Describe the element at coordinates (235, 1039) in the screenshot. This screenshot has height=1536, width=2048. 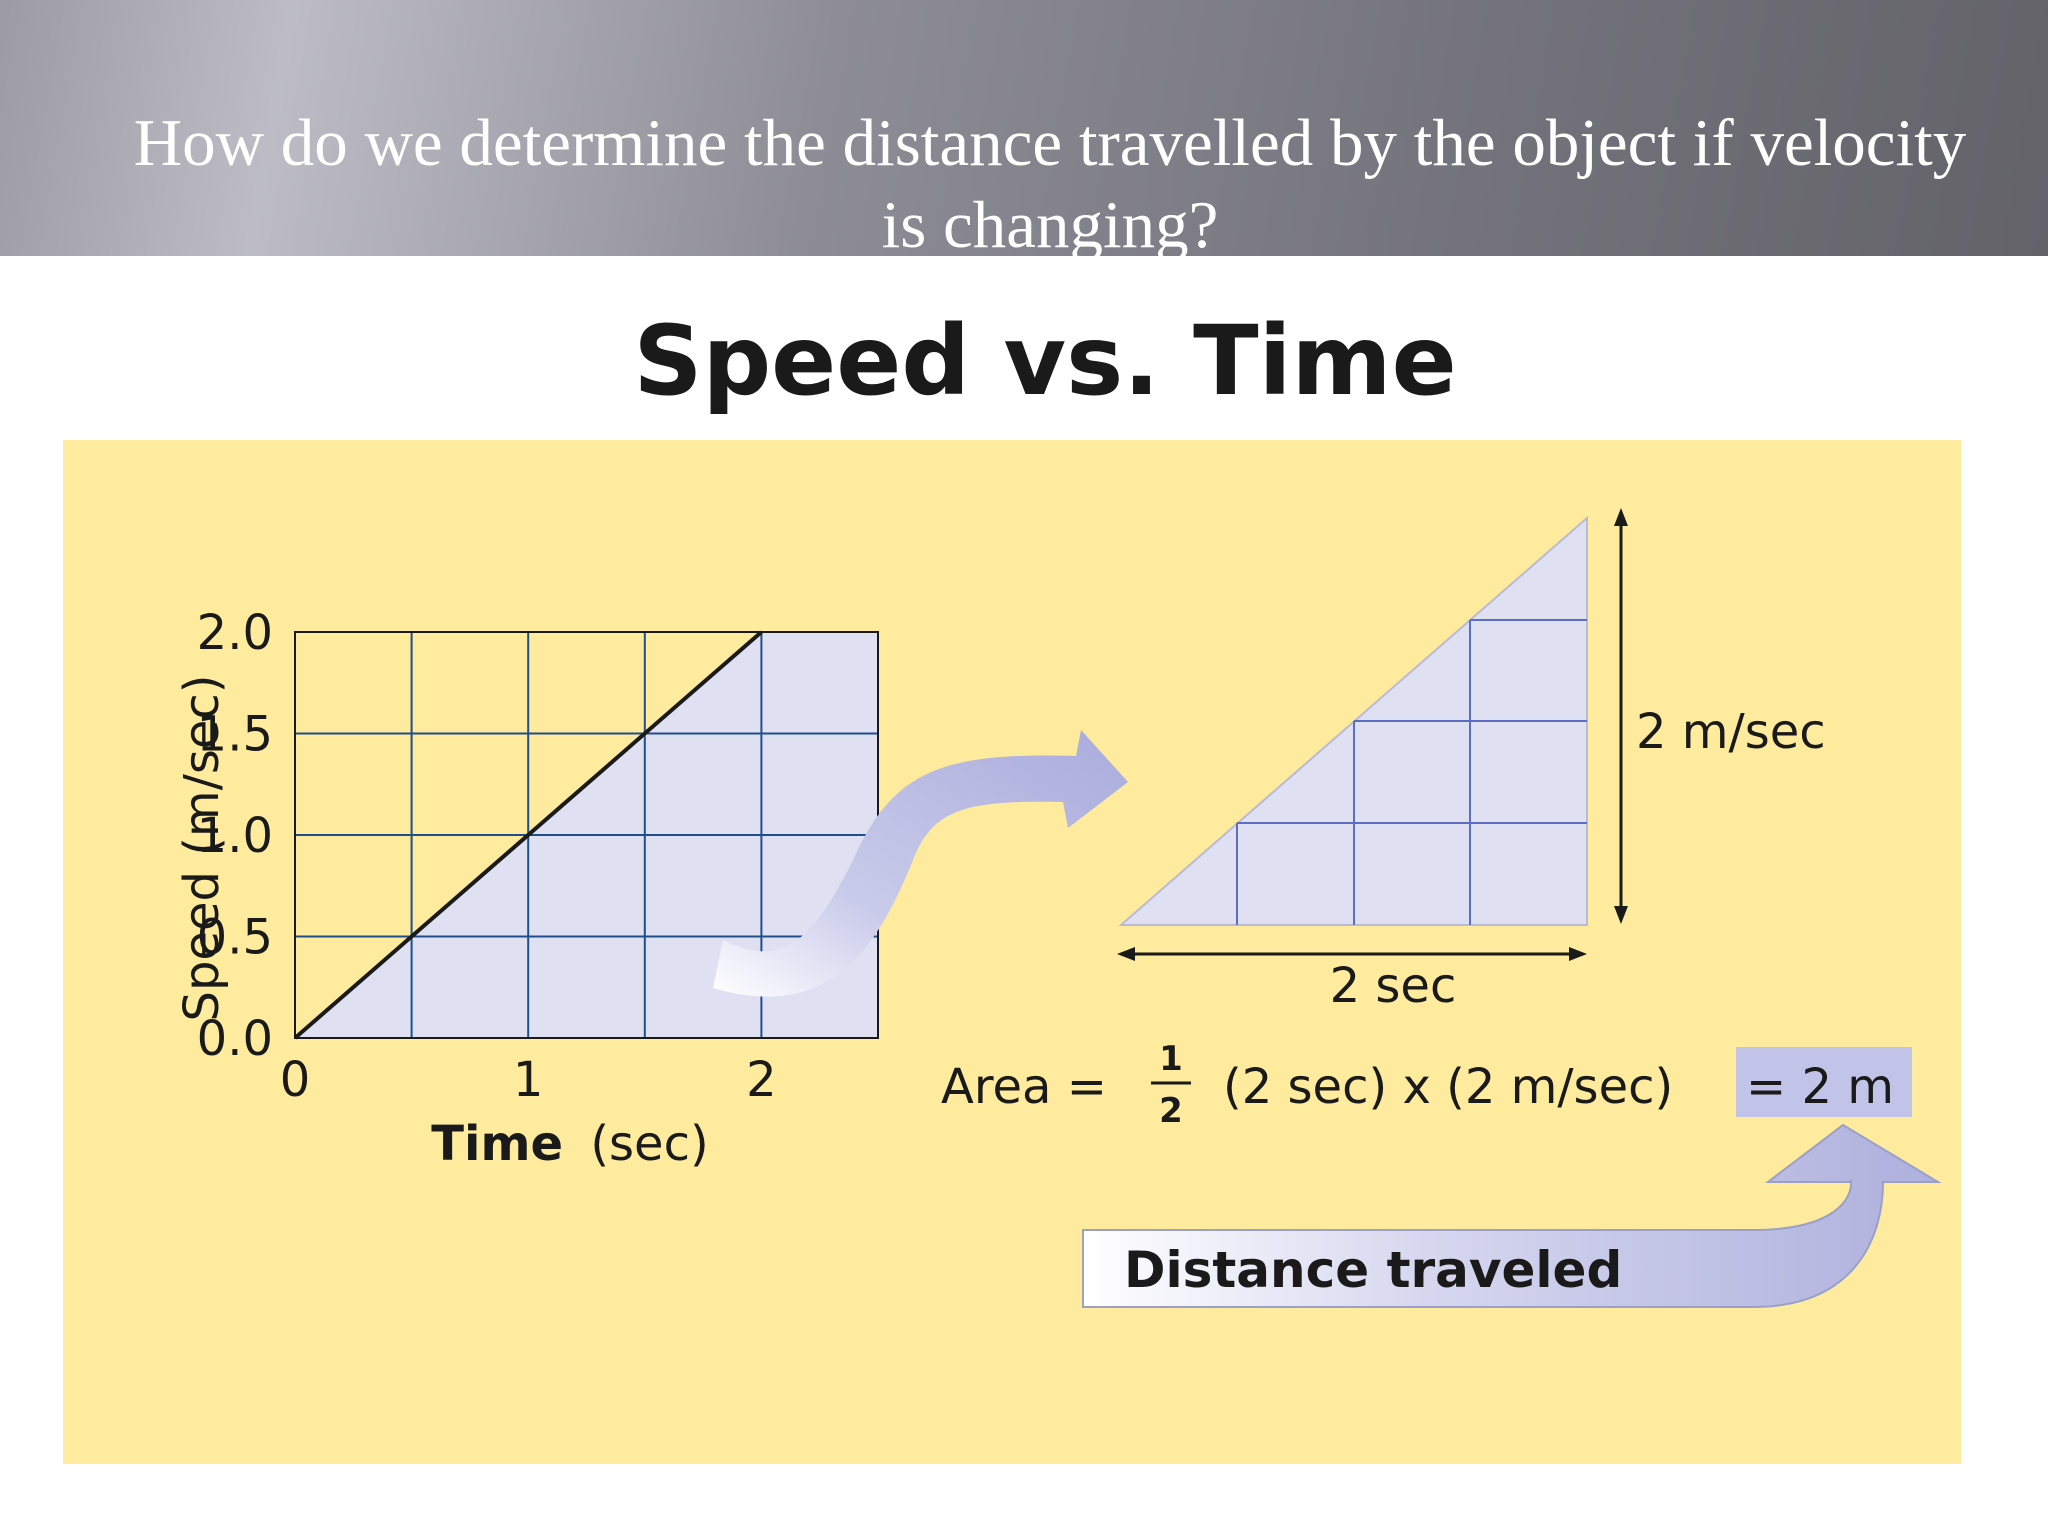
I see `y-tick-label: 0.0` at that location.